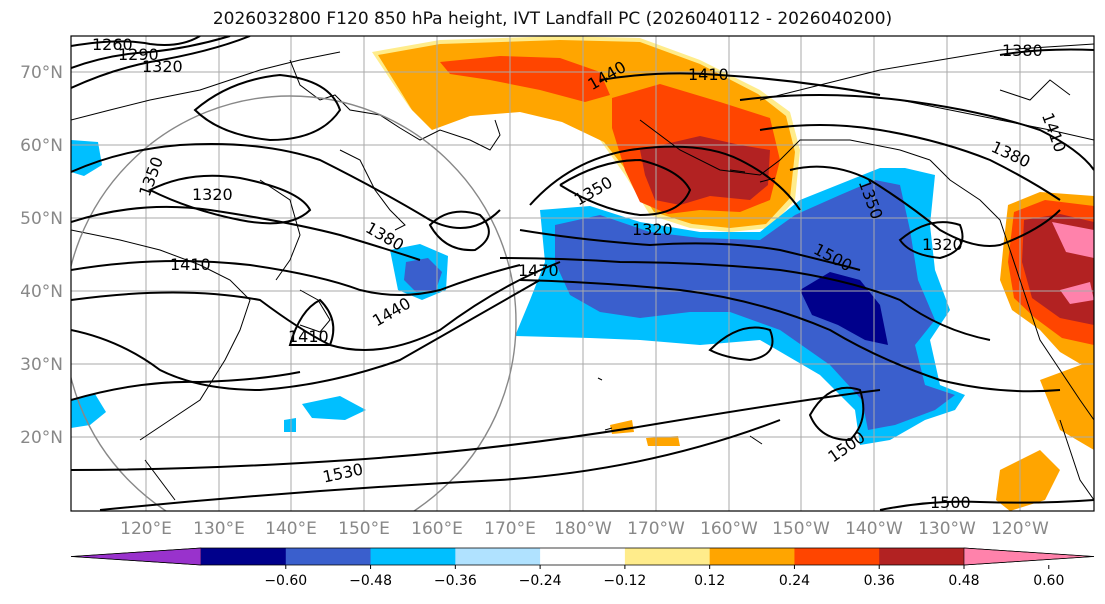 The width and height of the screenshot is (1105, 604). I want to click on colorbar-tick-label: −0.36, so click(455, 581).